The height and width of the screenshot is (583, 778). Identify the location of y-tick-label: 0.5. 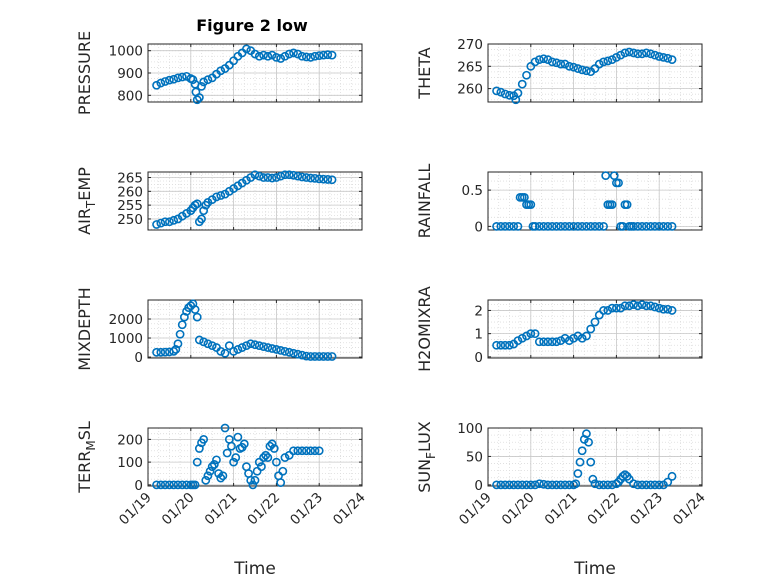
(472, 191).